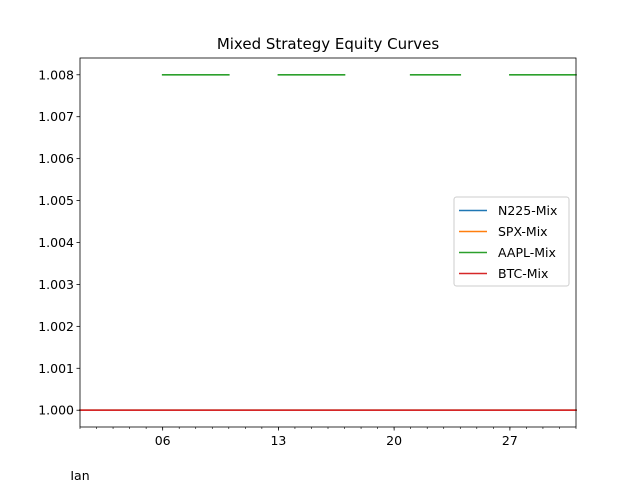  I want to click on legend-box, so click(511, 241).